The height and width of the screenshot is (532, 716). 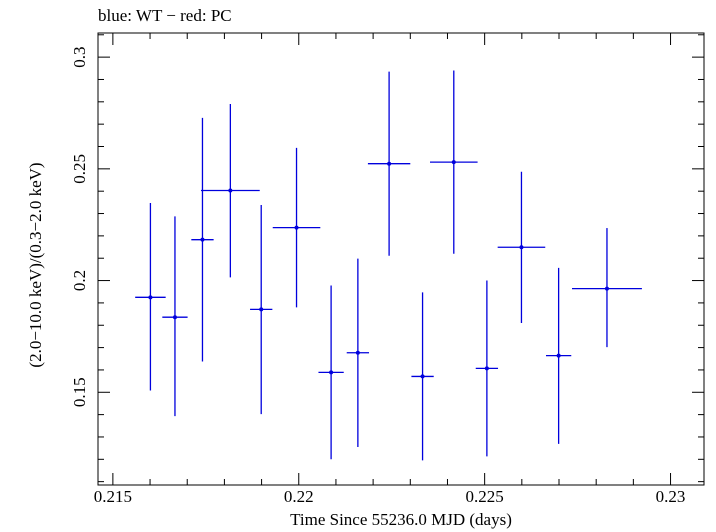 I want to click on x-tick-label: 0.225, so click(x=485, y=496).